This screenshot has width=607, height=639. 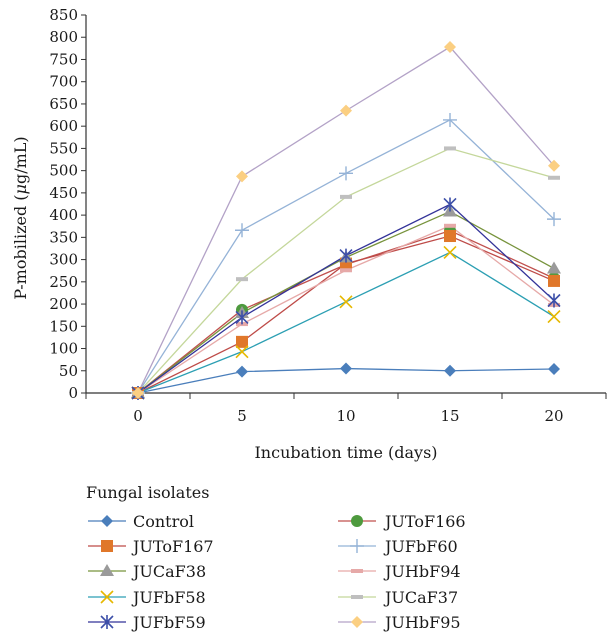 I want to click on y-tick-label: 700, so click(x=63, y=82).